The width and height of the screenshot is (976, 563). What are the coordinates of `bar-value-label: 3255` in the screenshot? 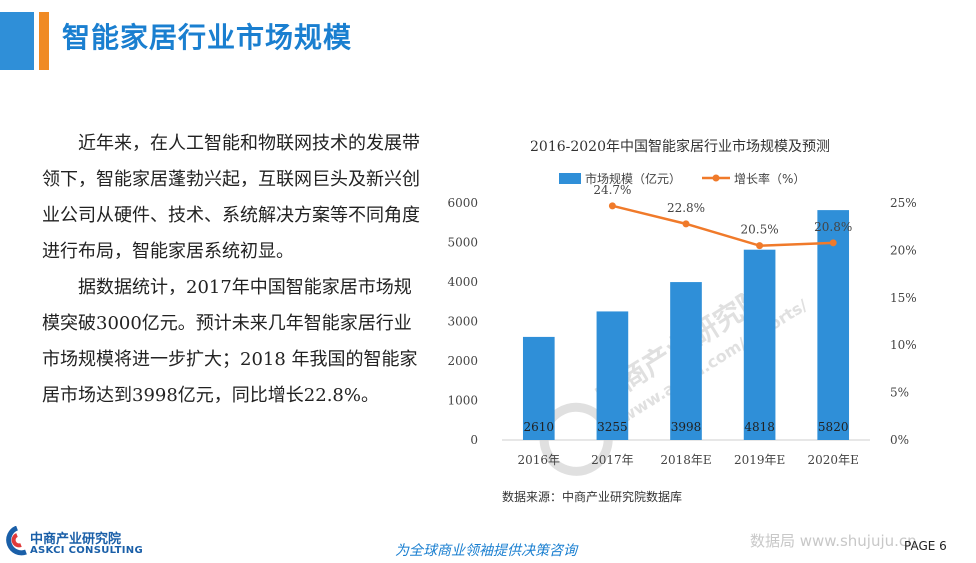 It's located at (612, 427).